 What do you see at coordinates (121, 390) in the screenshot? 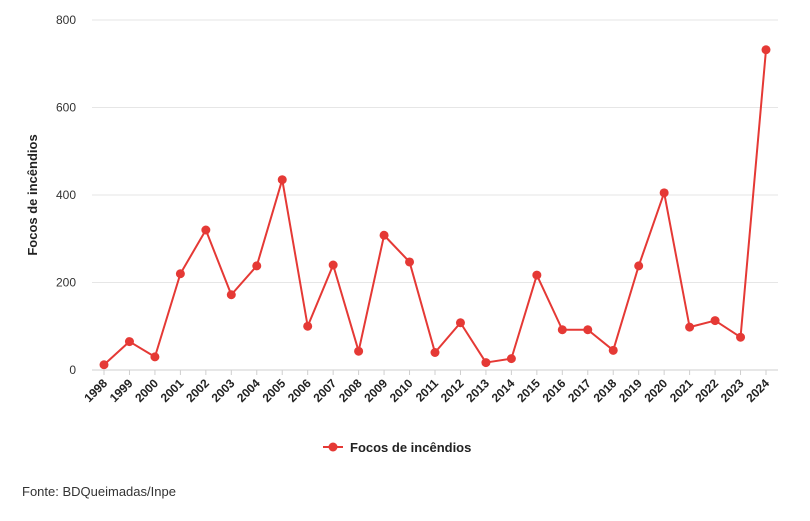
I see `x-tick-label: 1999` at bounding box center [121, 390].